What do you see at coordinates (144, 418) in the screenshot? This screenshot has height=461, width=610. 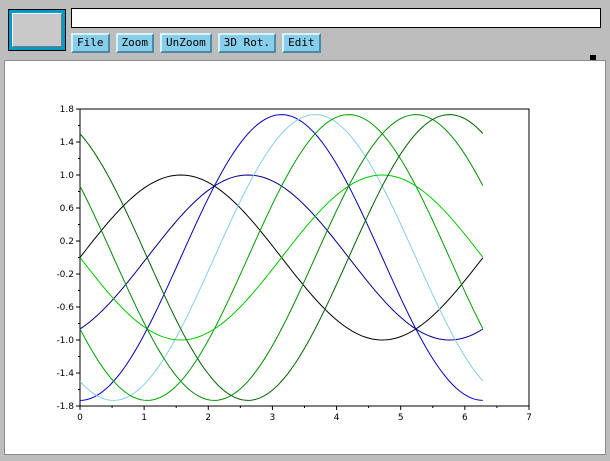 I see `x-tick-label: 1` at bounding box center [144, 418].